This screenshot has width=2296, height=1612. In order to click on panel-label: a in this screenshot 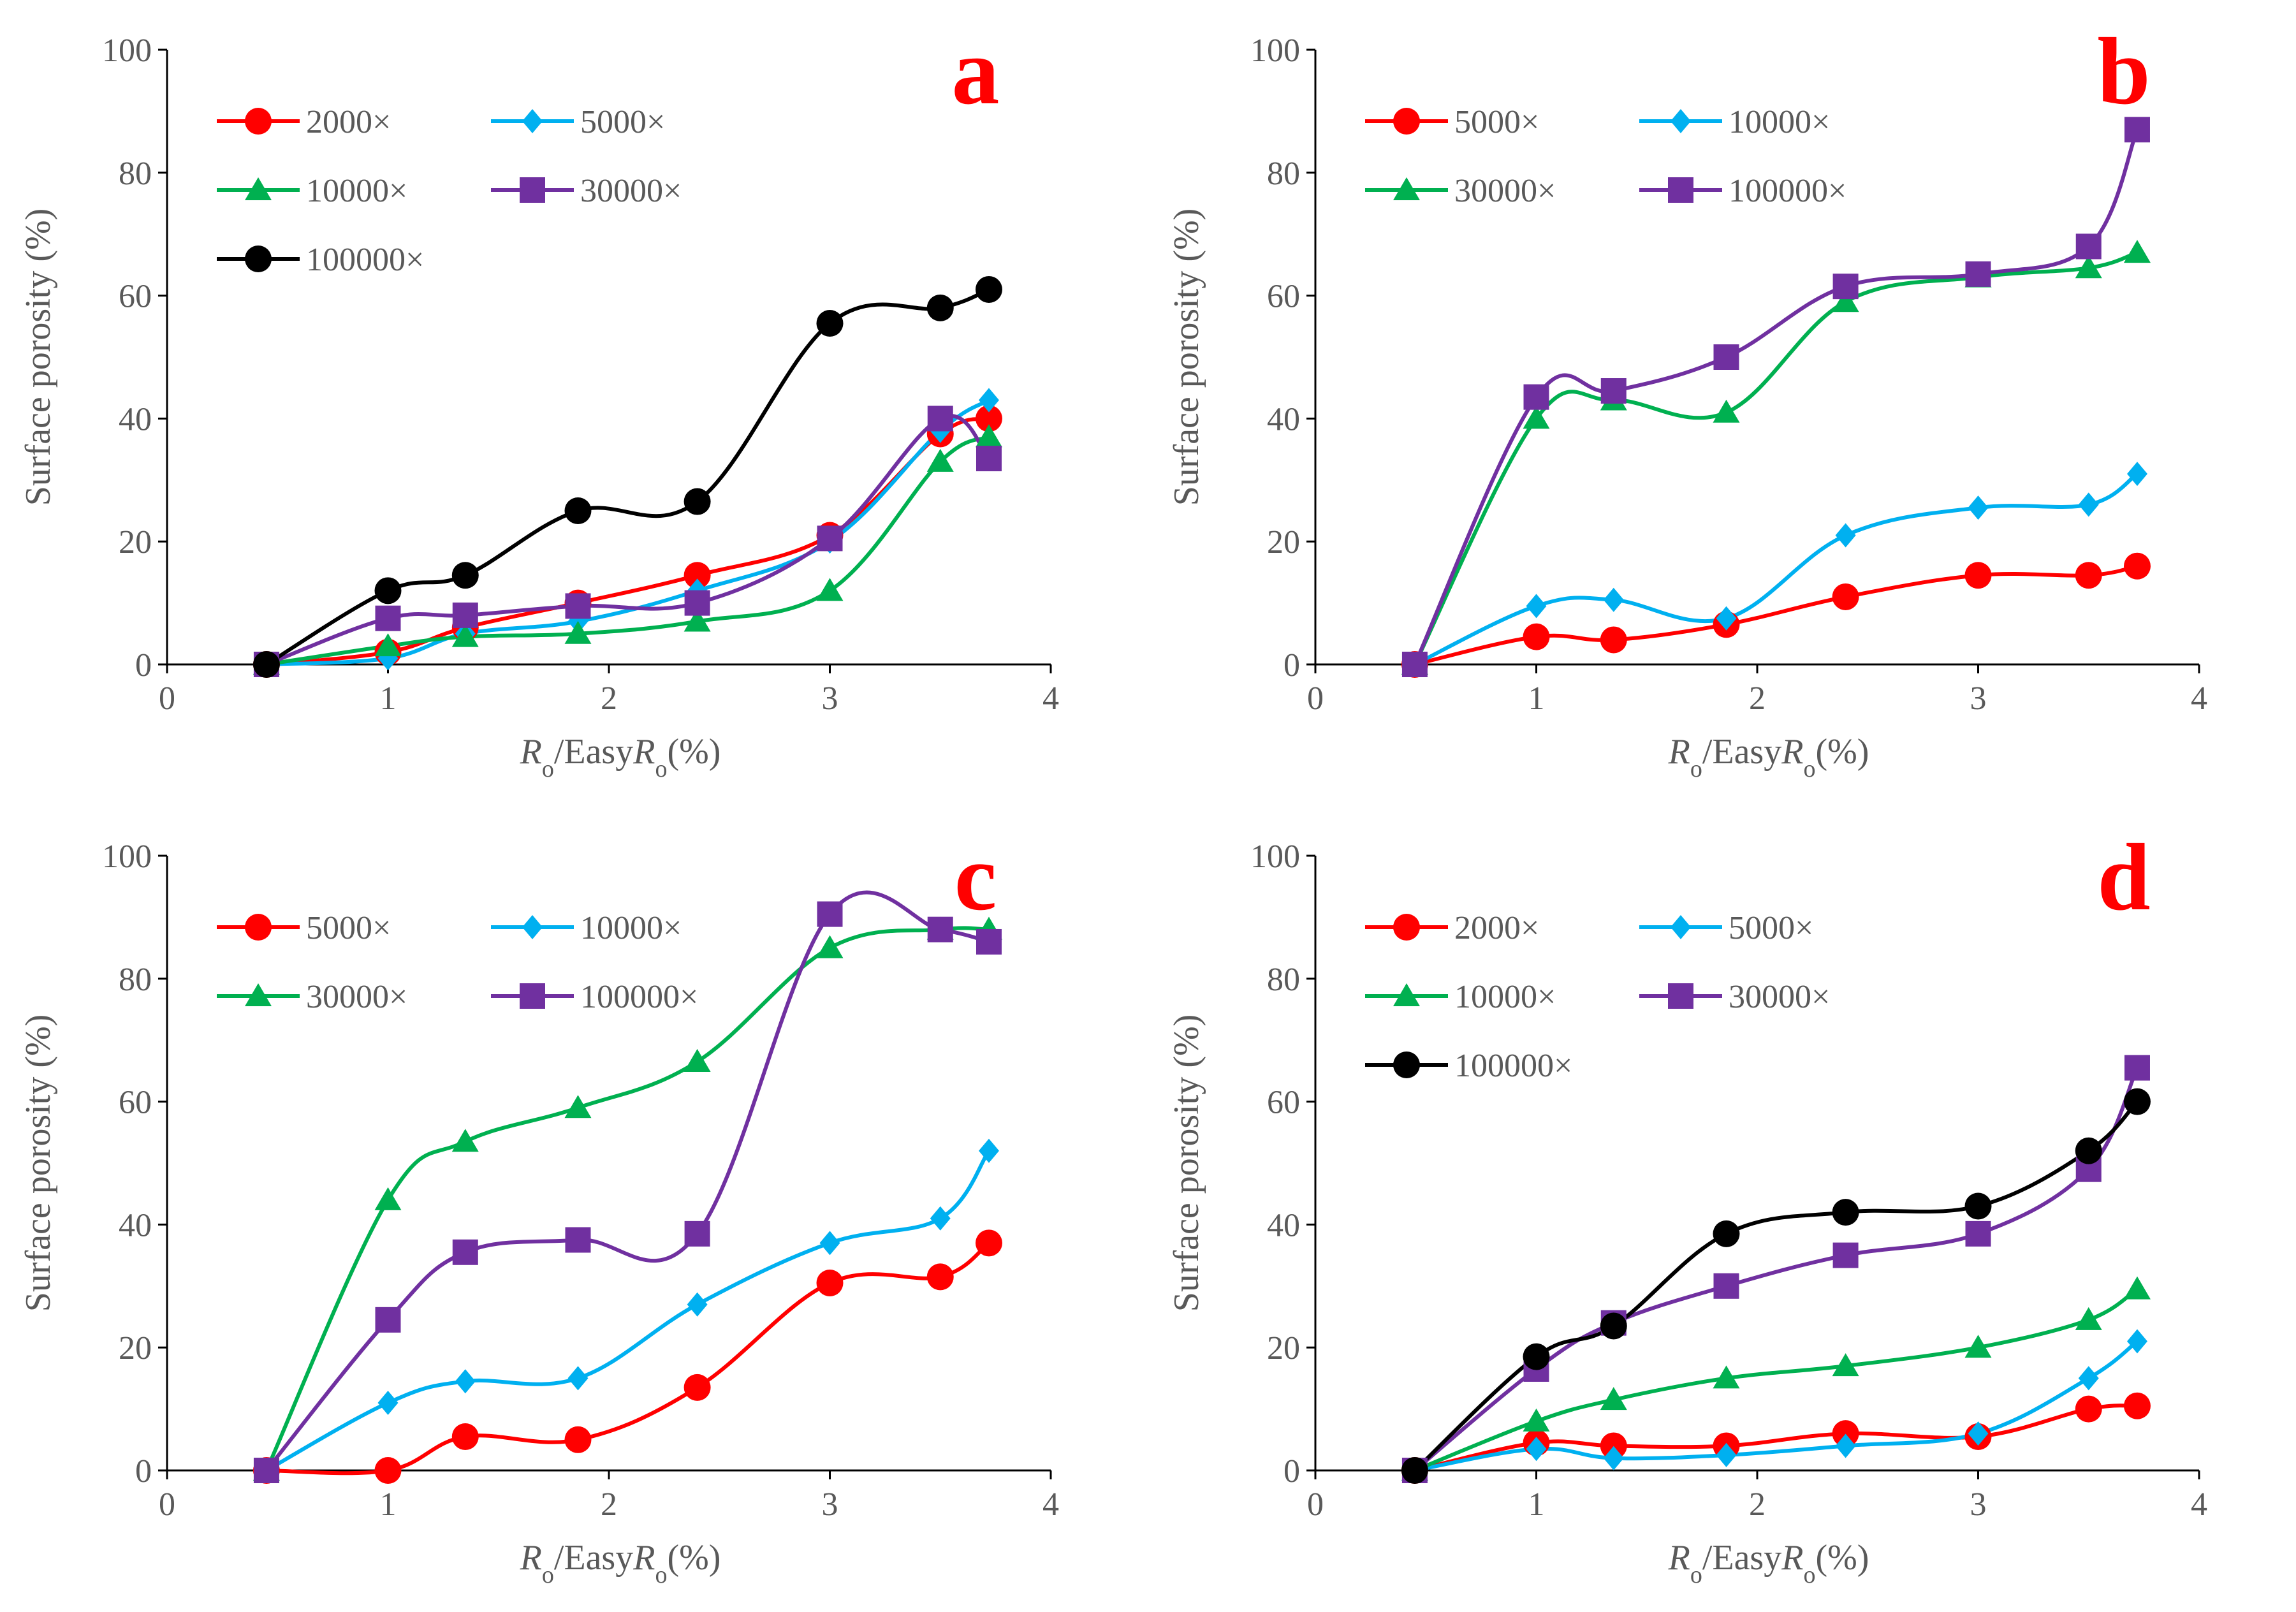, I will do `click(976, 71)`.